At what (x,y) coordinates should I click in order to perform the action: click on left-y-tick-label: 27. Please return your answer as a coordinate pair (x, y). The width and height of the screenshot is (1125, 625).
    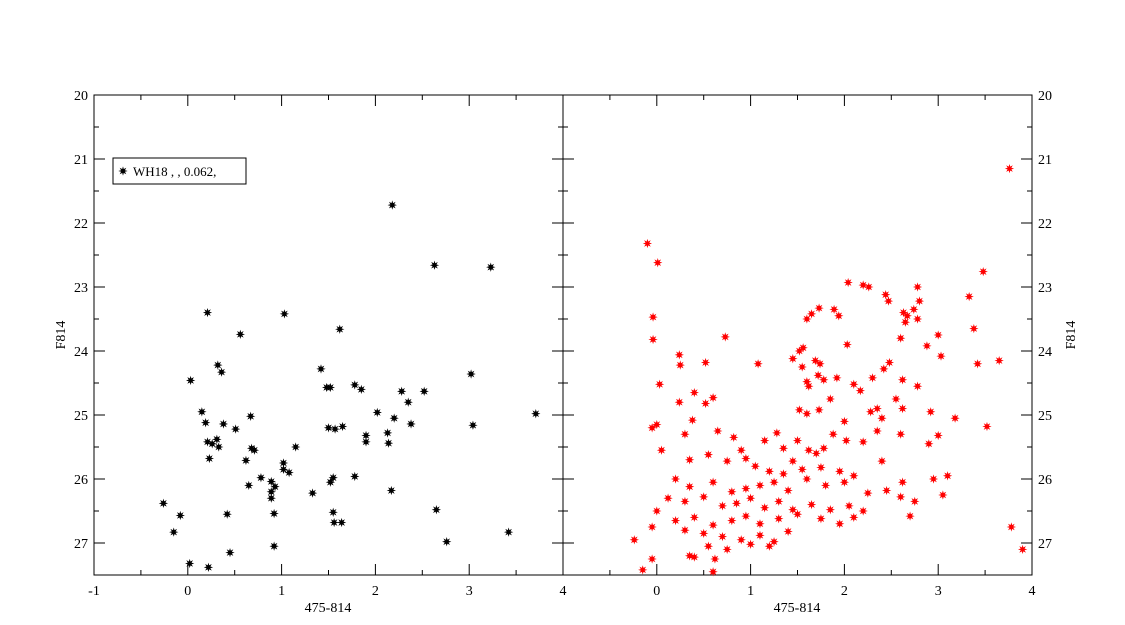
    Looking at the image, I should click on (81, 544).